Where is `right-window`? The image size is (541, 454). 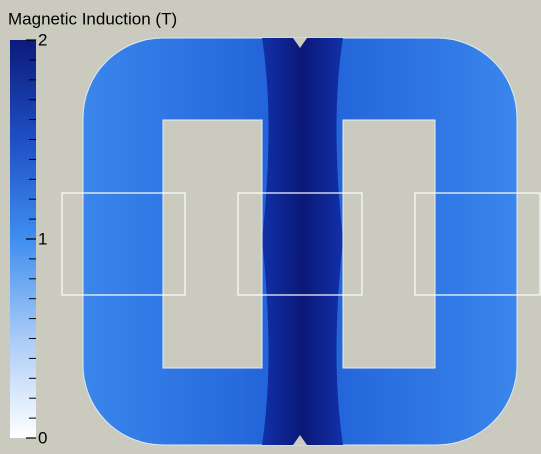 right-window is located at coordinates (389, 244).